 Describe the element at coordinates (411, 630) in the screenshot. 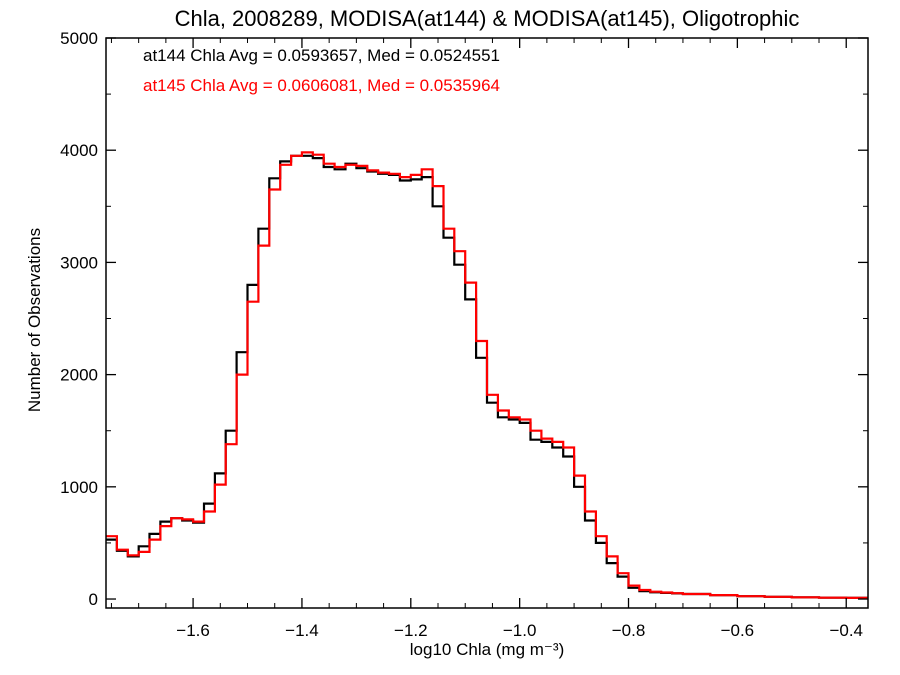

I see `x-tick-label: −1.2` at that location.